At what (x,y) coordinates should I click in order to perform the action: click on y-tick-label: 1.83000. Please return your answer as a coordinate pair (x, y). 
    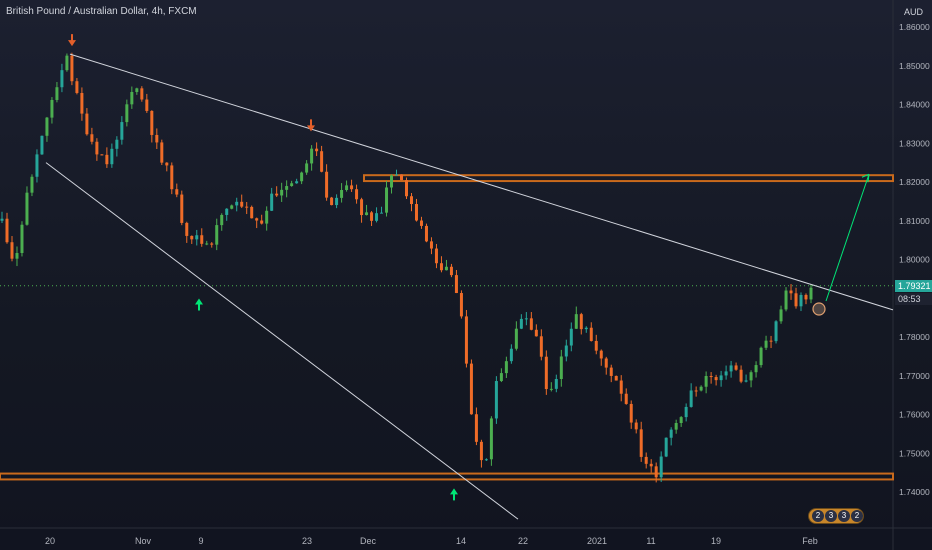
    Looking at the image, I should click on (914, 143).